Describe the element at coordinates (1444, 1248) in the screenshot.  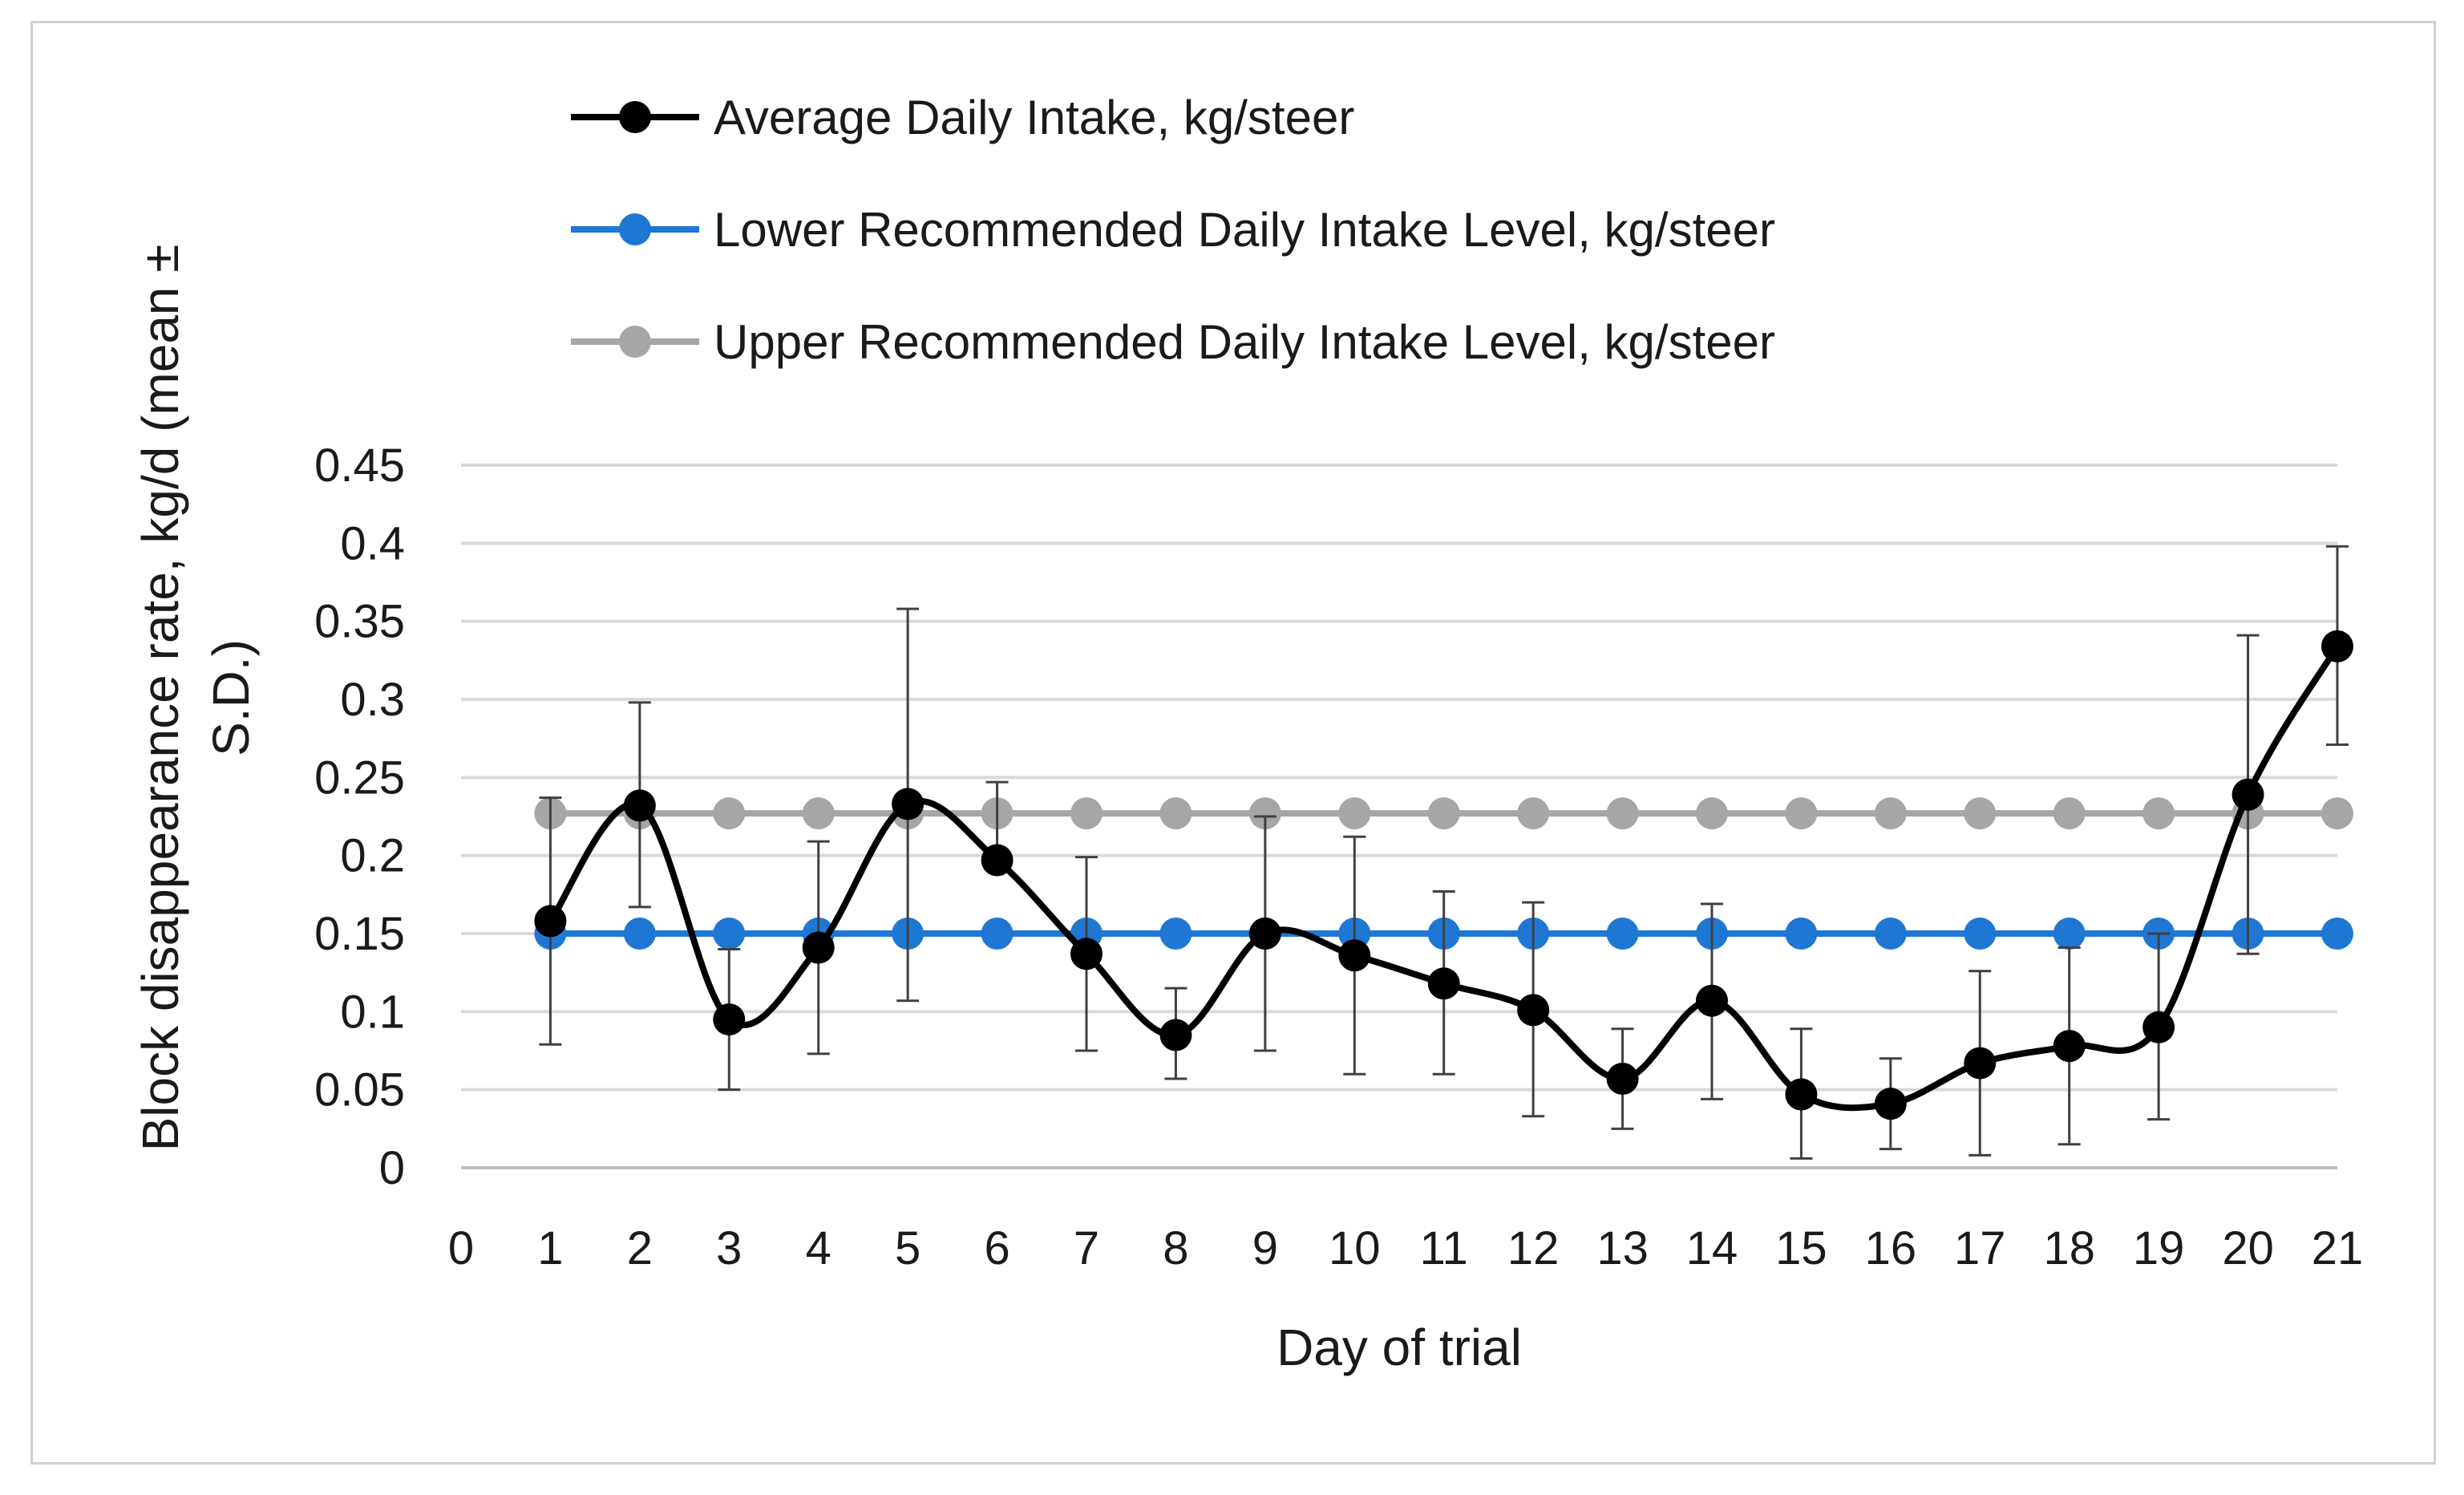
I see `x-tick-label: 11` at that location.